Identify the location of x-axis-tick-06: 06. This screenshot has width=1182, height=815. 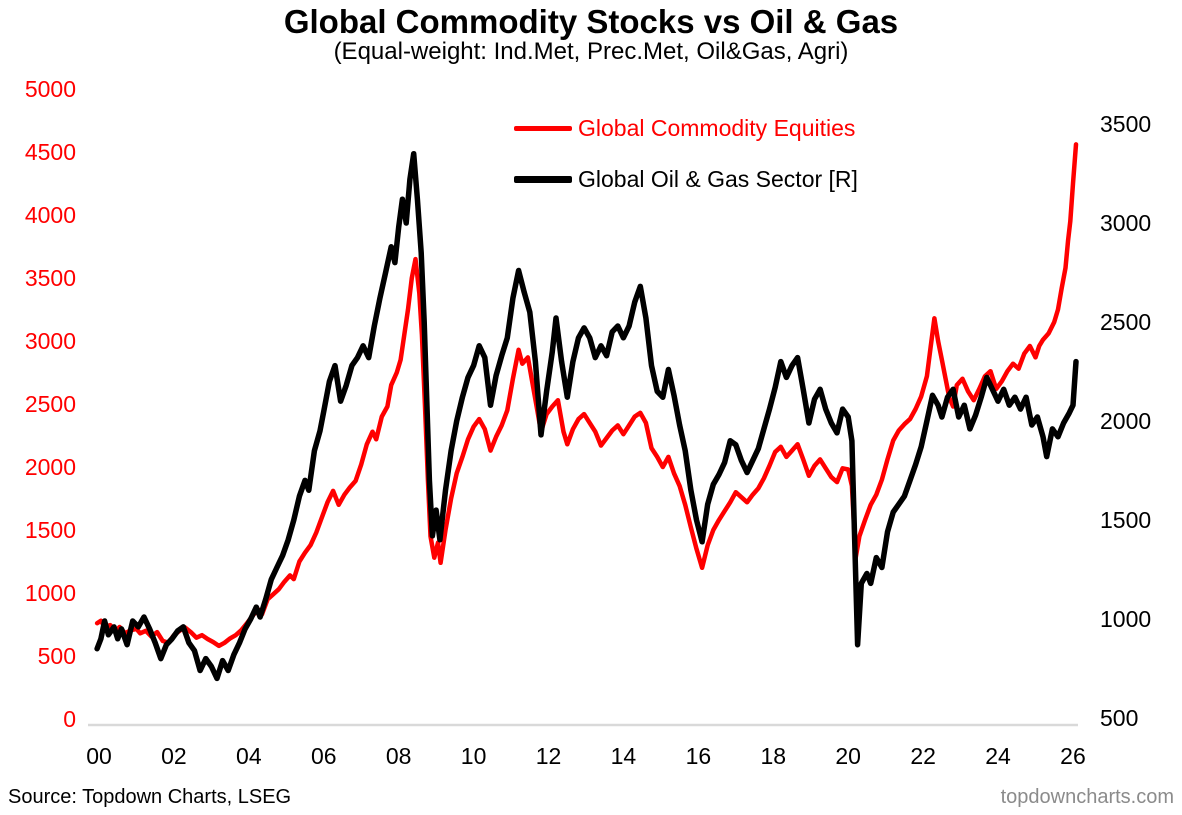
(323, 756).